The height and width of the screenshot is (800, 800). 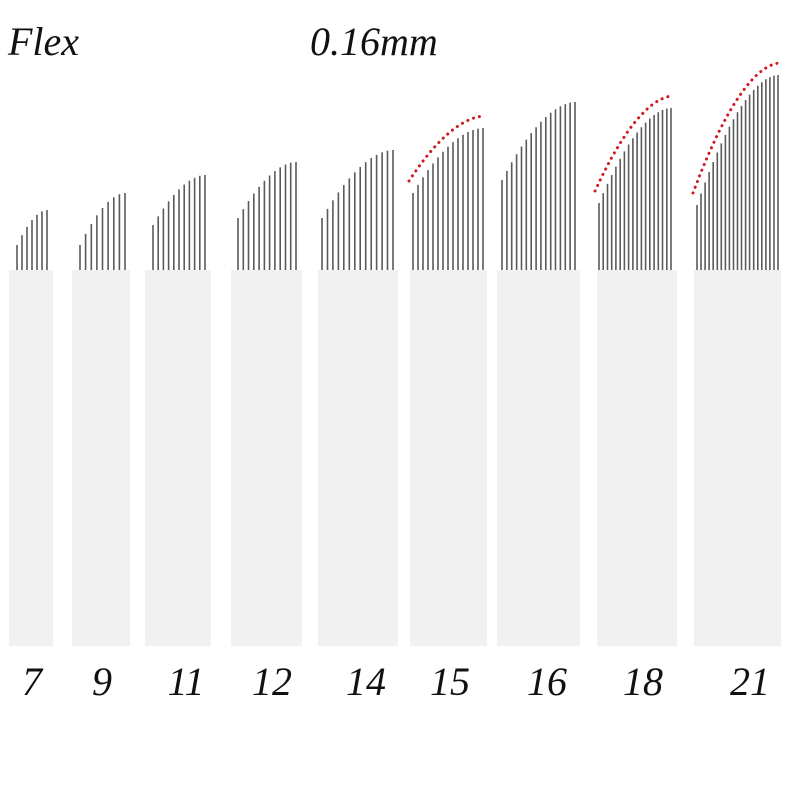 I want to click on series-title: Flex, so click(x=44, y=41).